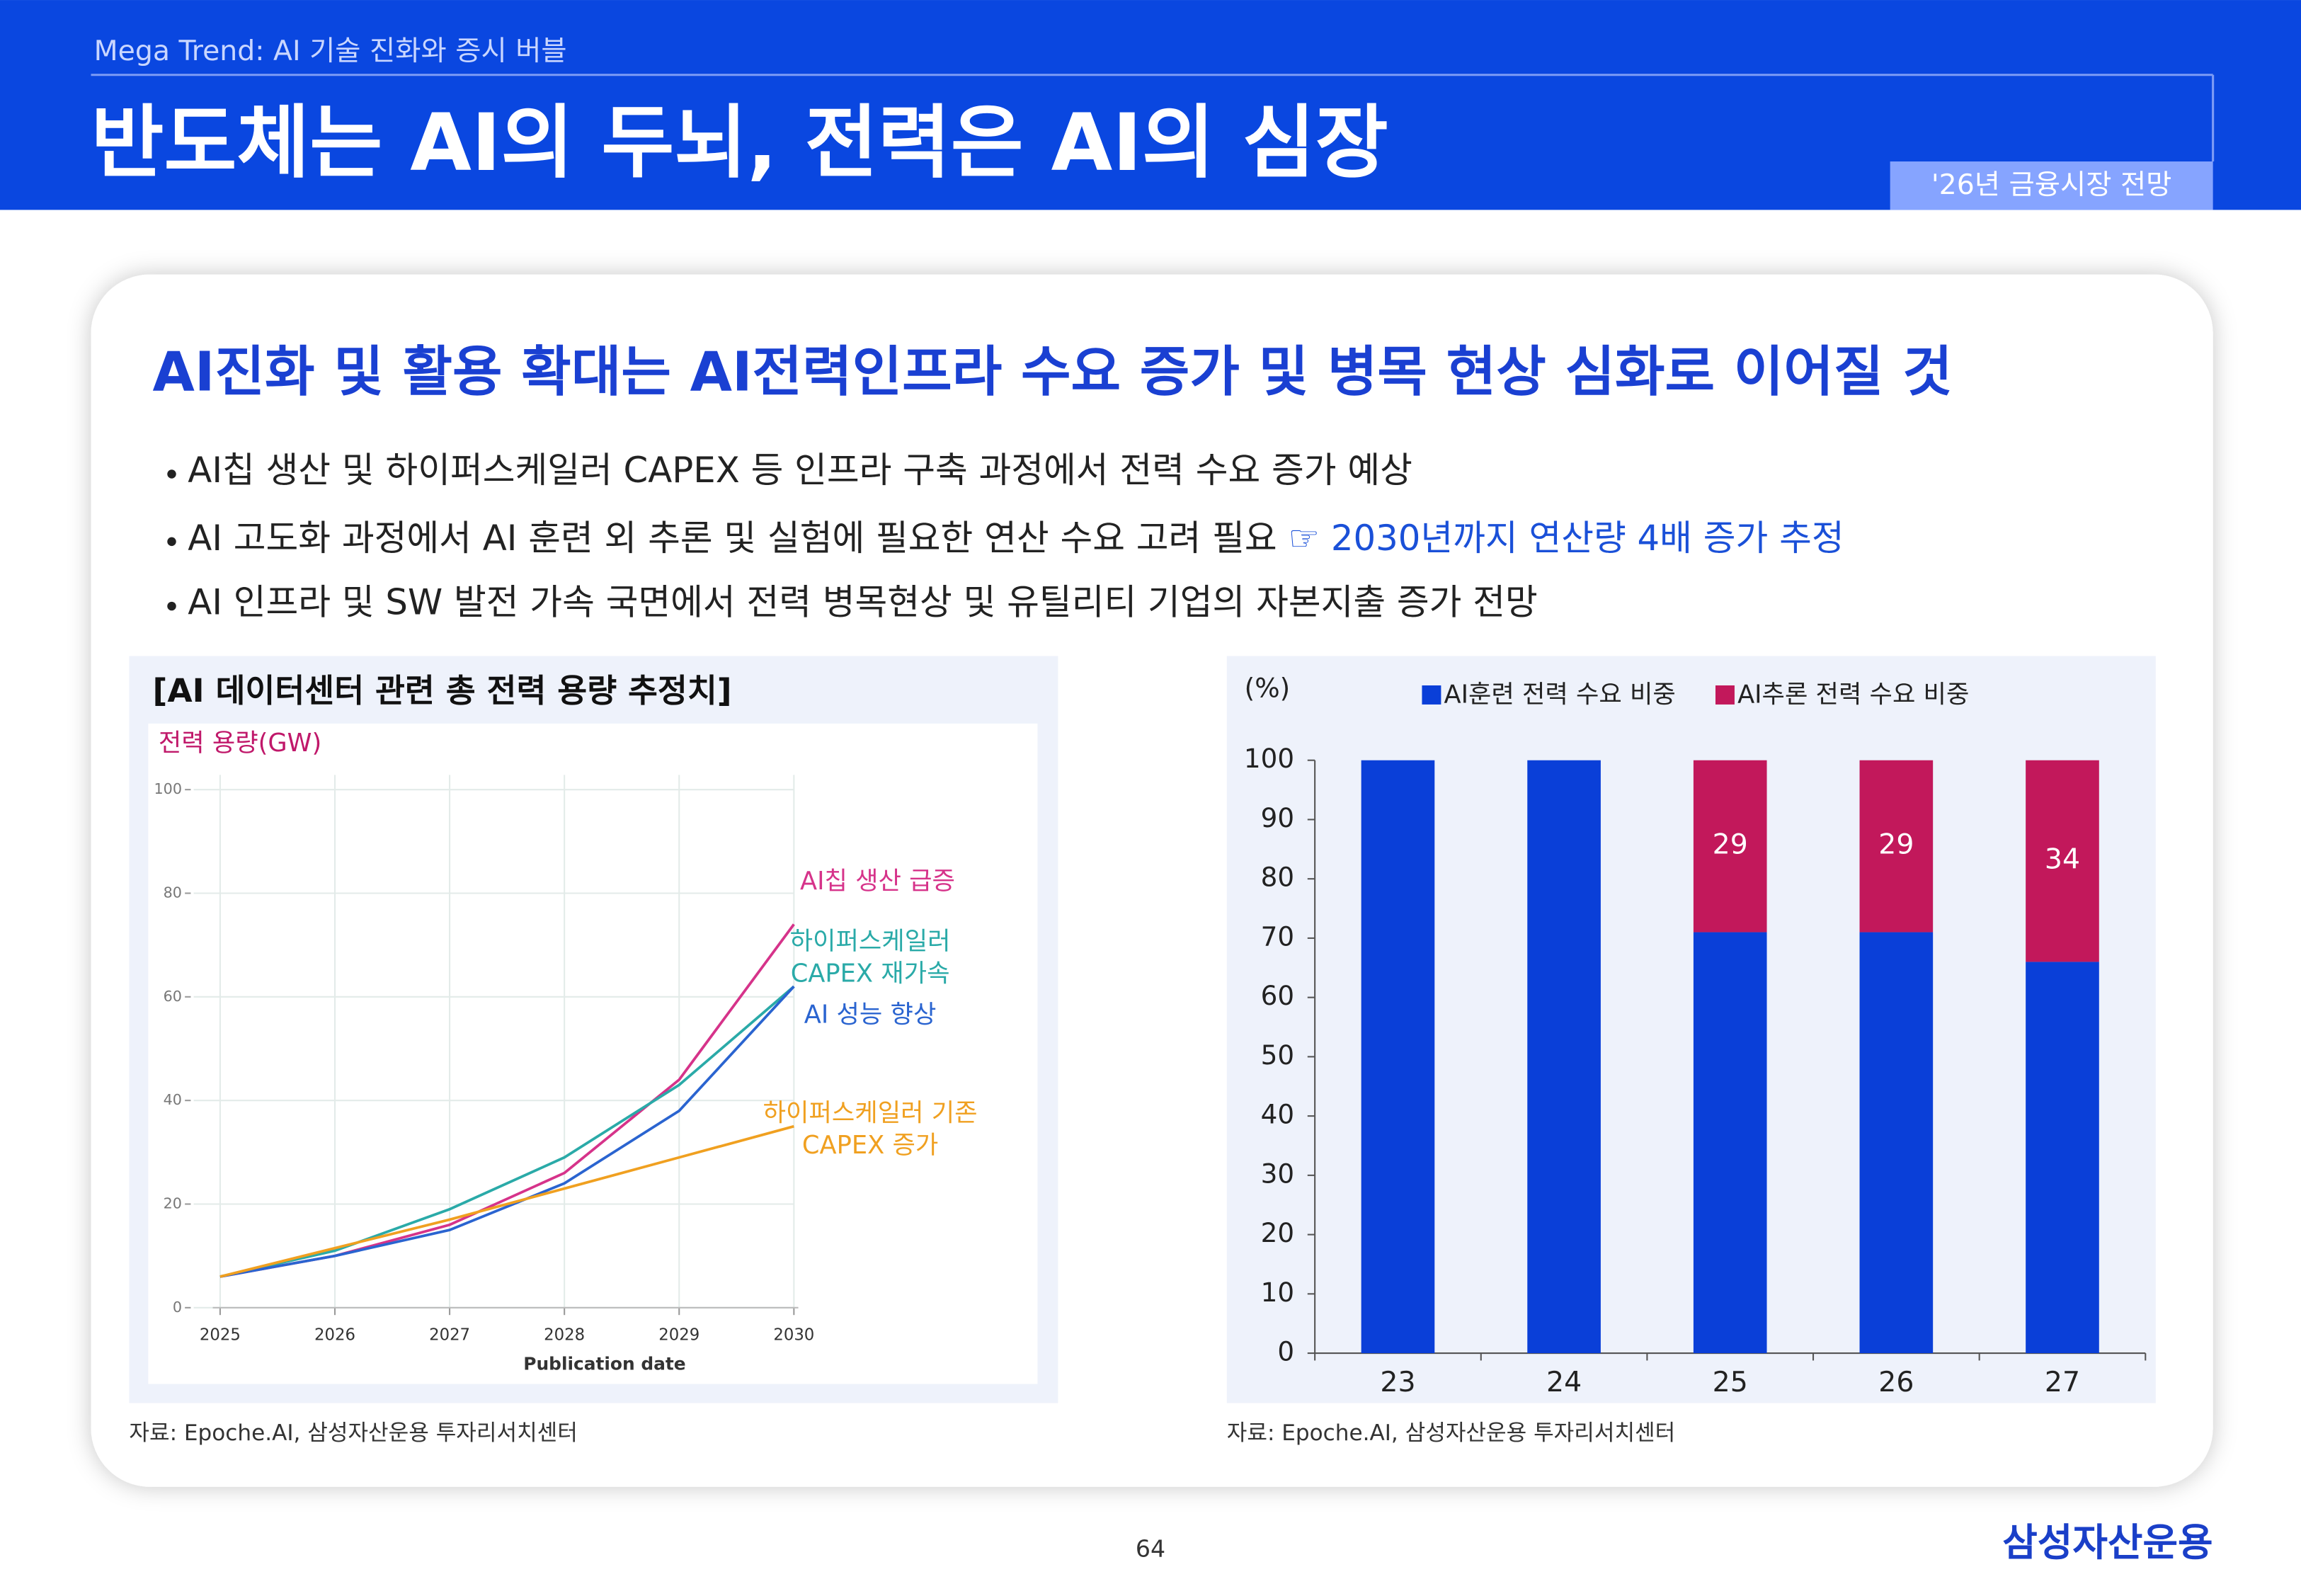 This screenshot has height=1596, width=2301. I want to click on badge-text: '26년 금융시장 전망, so click(2051, 185).